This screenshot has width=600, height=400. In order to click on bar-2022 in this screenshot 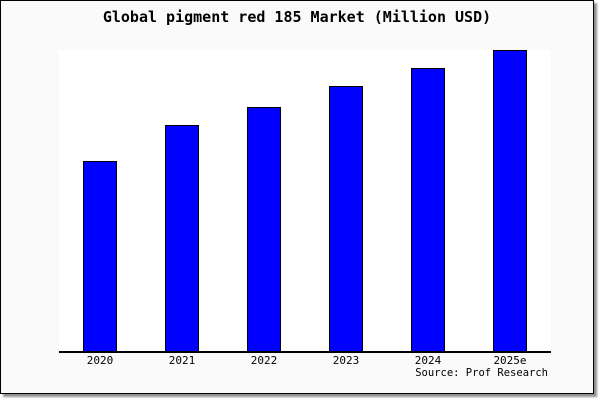, I will do `click(264, 229)`.